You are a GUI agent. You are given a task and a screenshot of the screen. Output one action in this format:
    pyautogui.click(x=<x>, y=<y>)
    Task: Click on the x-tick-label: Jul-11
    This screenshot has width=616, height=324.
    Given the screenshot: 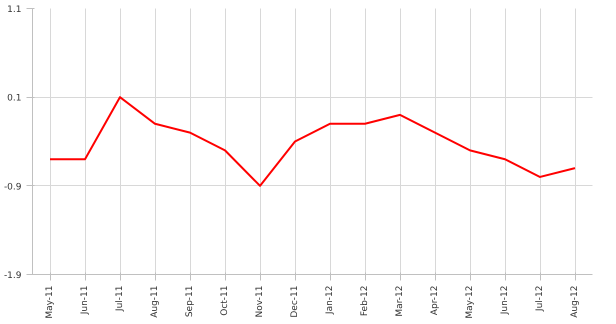 What is the action you would take?
    pyautogui.click(x=120, y=298)
    